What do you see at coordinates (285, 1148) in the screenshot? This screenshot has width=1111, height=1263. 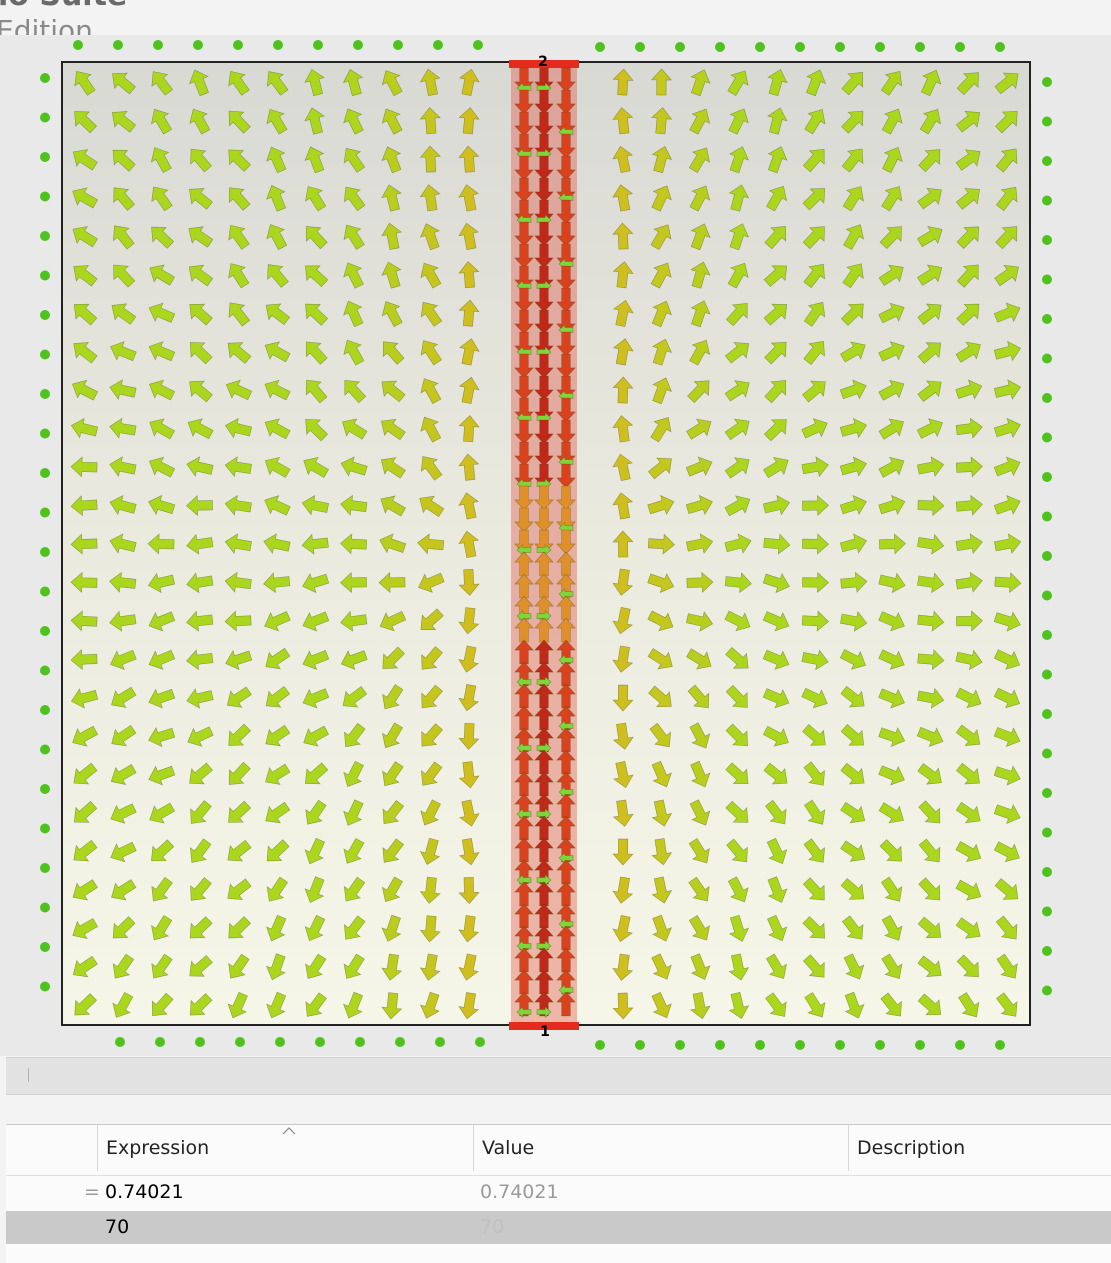 I see `column-header: Expression` at bounding box center [285, 1148].